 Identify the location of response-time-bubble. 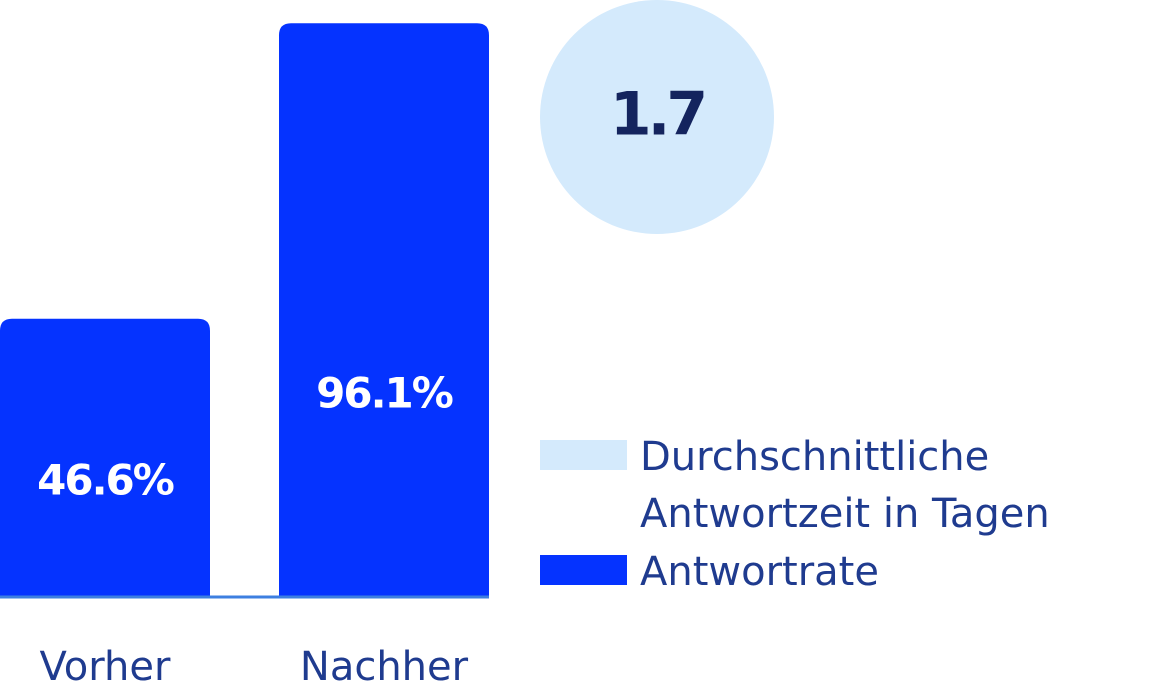
(657, 117).